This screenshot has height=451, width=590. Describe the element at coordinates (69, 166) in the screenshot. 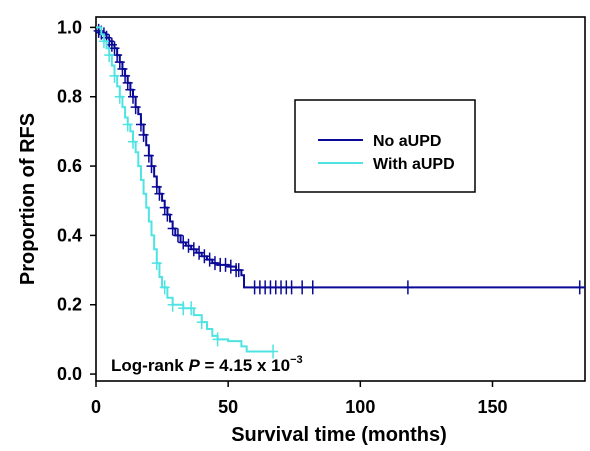

I see `y-tick-label: 0.6` at that location.